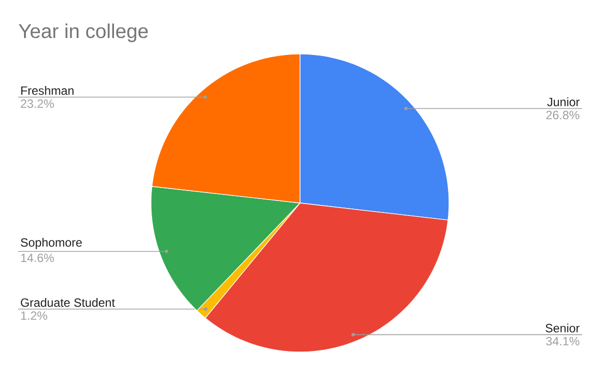  What do you see at coordinates (37, 258) in the screenshot?
I see `data-label: 14.6%` at bounding box center [37, 258].